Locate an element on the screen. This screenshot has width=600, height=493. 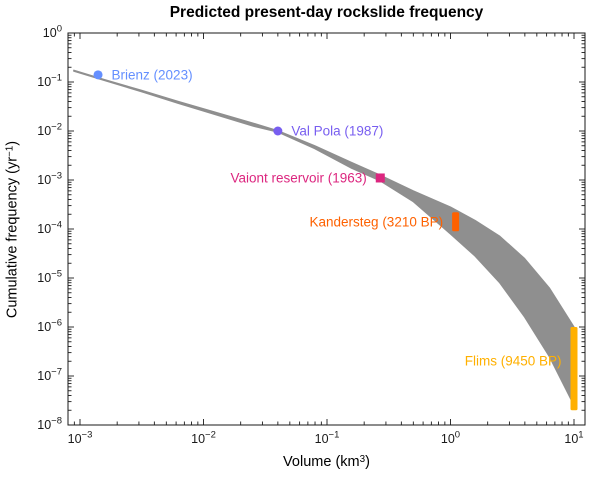
x-axis-label: Volume (km3) is located at coordinates (326, 462).